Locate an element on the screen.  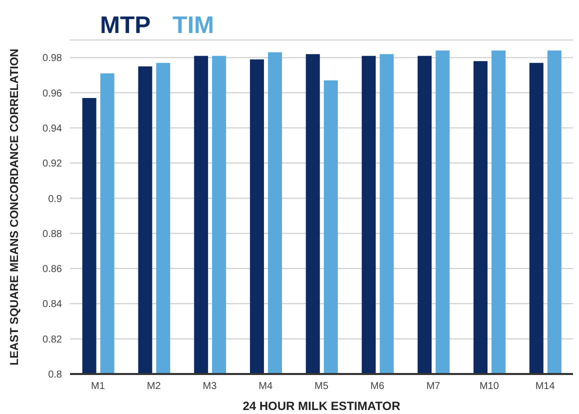
y-tick-label: 0.98 is located at coordinates (52, 58).